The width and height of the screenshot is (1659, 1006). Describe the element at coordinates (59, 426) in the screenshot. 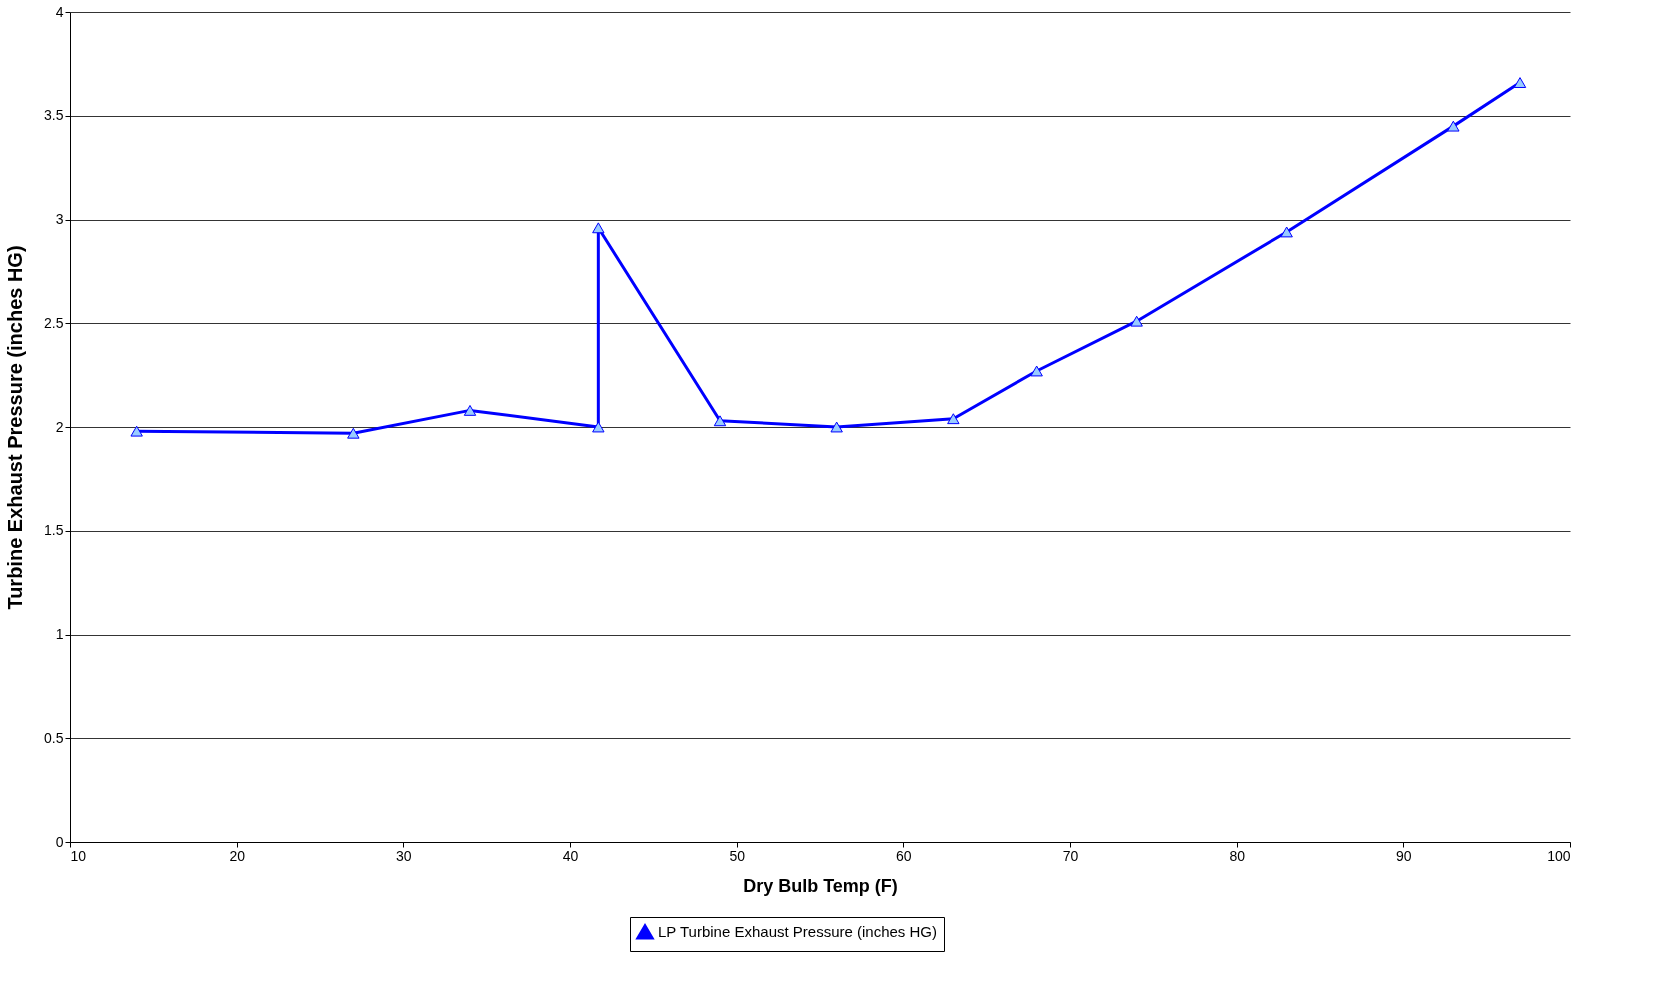

I see `y-tick-label: 2` at that location.